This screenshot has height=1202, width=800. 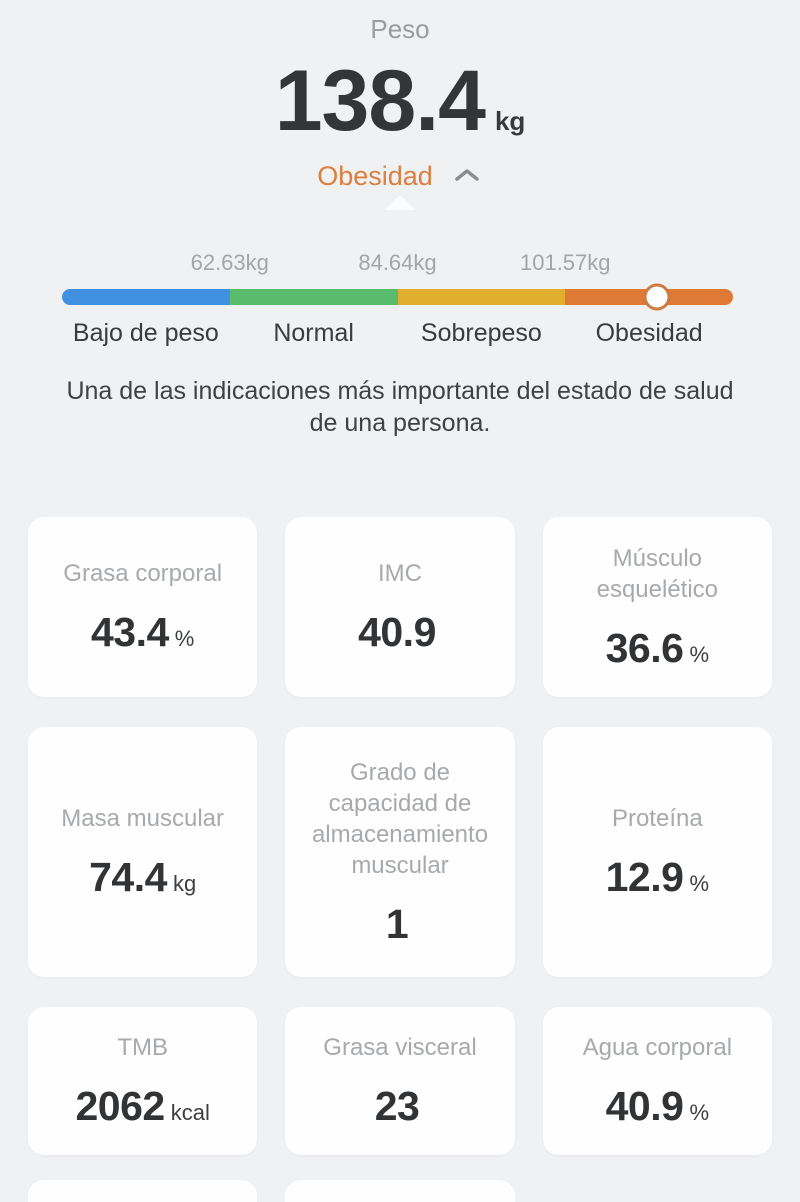 What do you see at coordinates (142, 1047) in the screenshot?
I see `metric-label: TMB` at bounding box center [142, 1047].